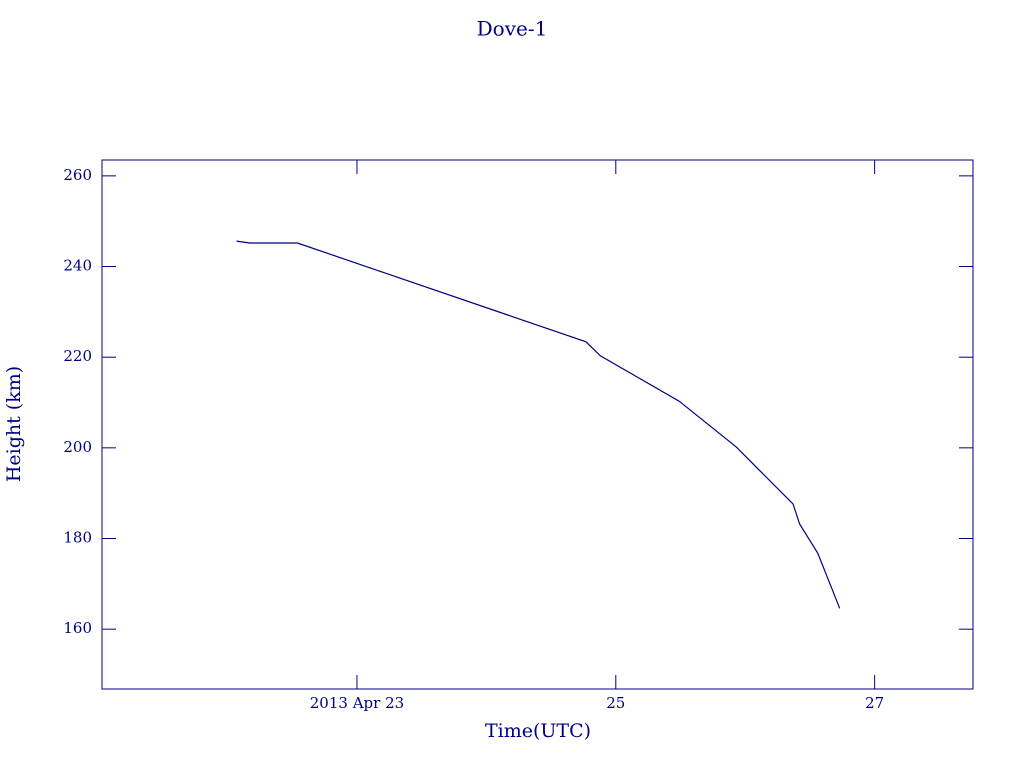 The height and width of the screenshot is (768, 1024). What do you see at coordinates (77, 356) in the screenshot?
I see `y-tick-label: 220` at bounding box center [77, 356].